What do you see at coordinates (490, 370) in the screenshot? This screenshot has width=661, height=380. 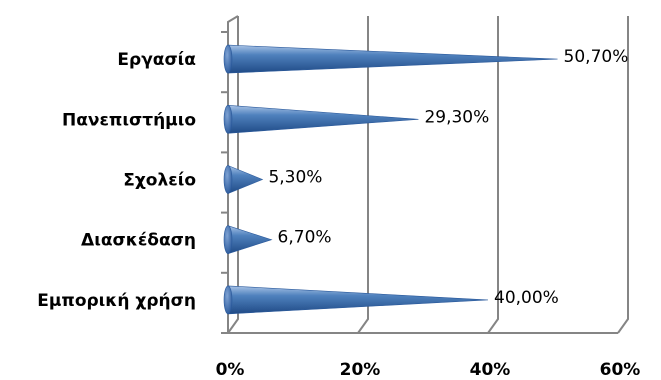 I see `x-tick-label: 40%` at bounding box center [490, 370].